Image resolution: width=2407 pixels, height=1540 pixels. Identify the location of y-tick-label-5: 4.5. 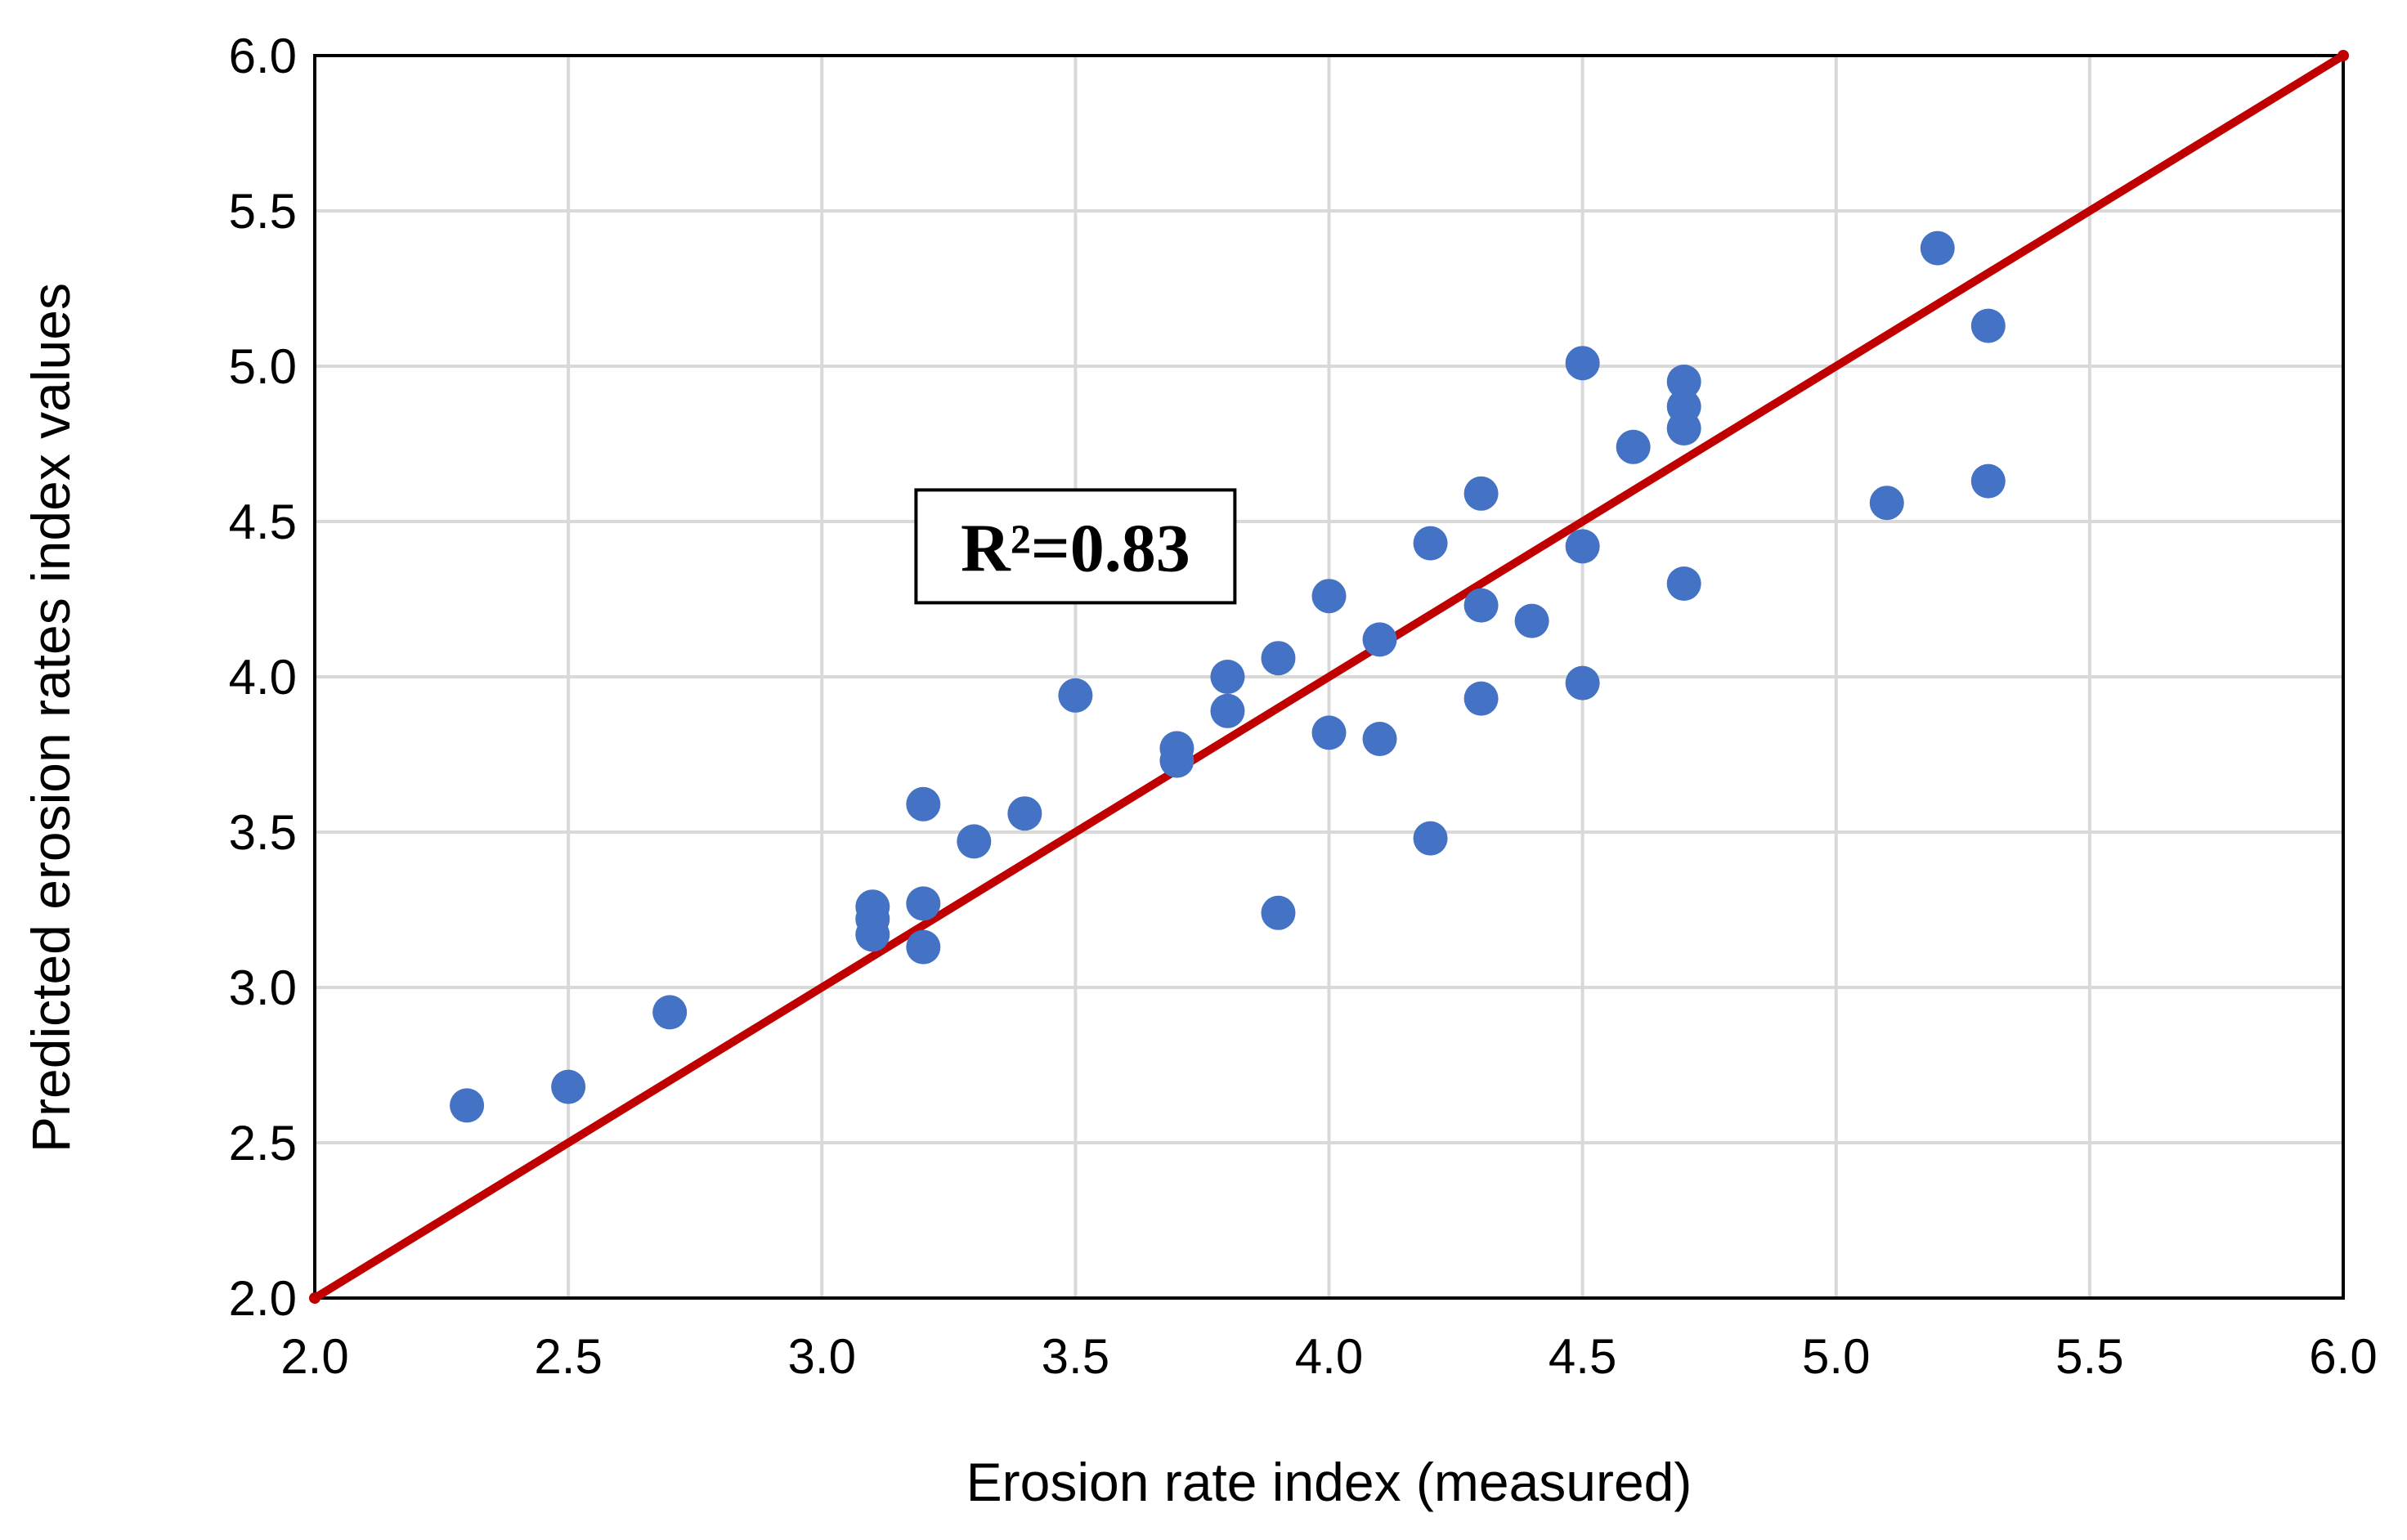
(263, 522).